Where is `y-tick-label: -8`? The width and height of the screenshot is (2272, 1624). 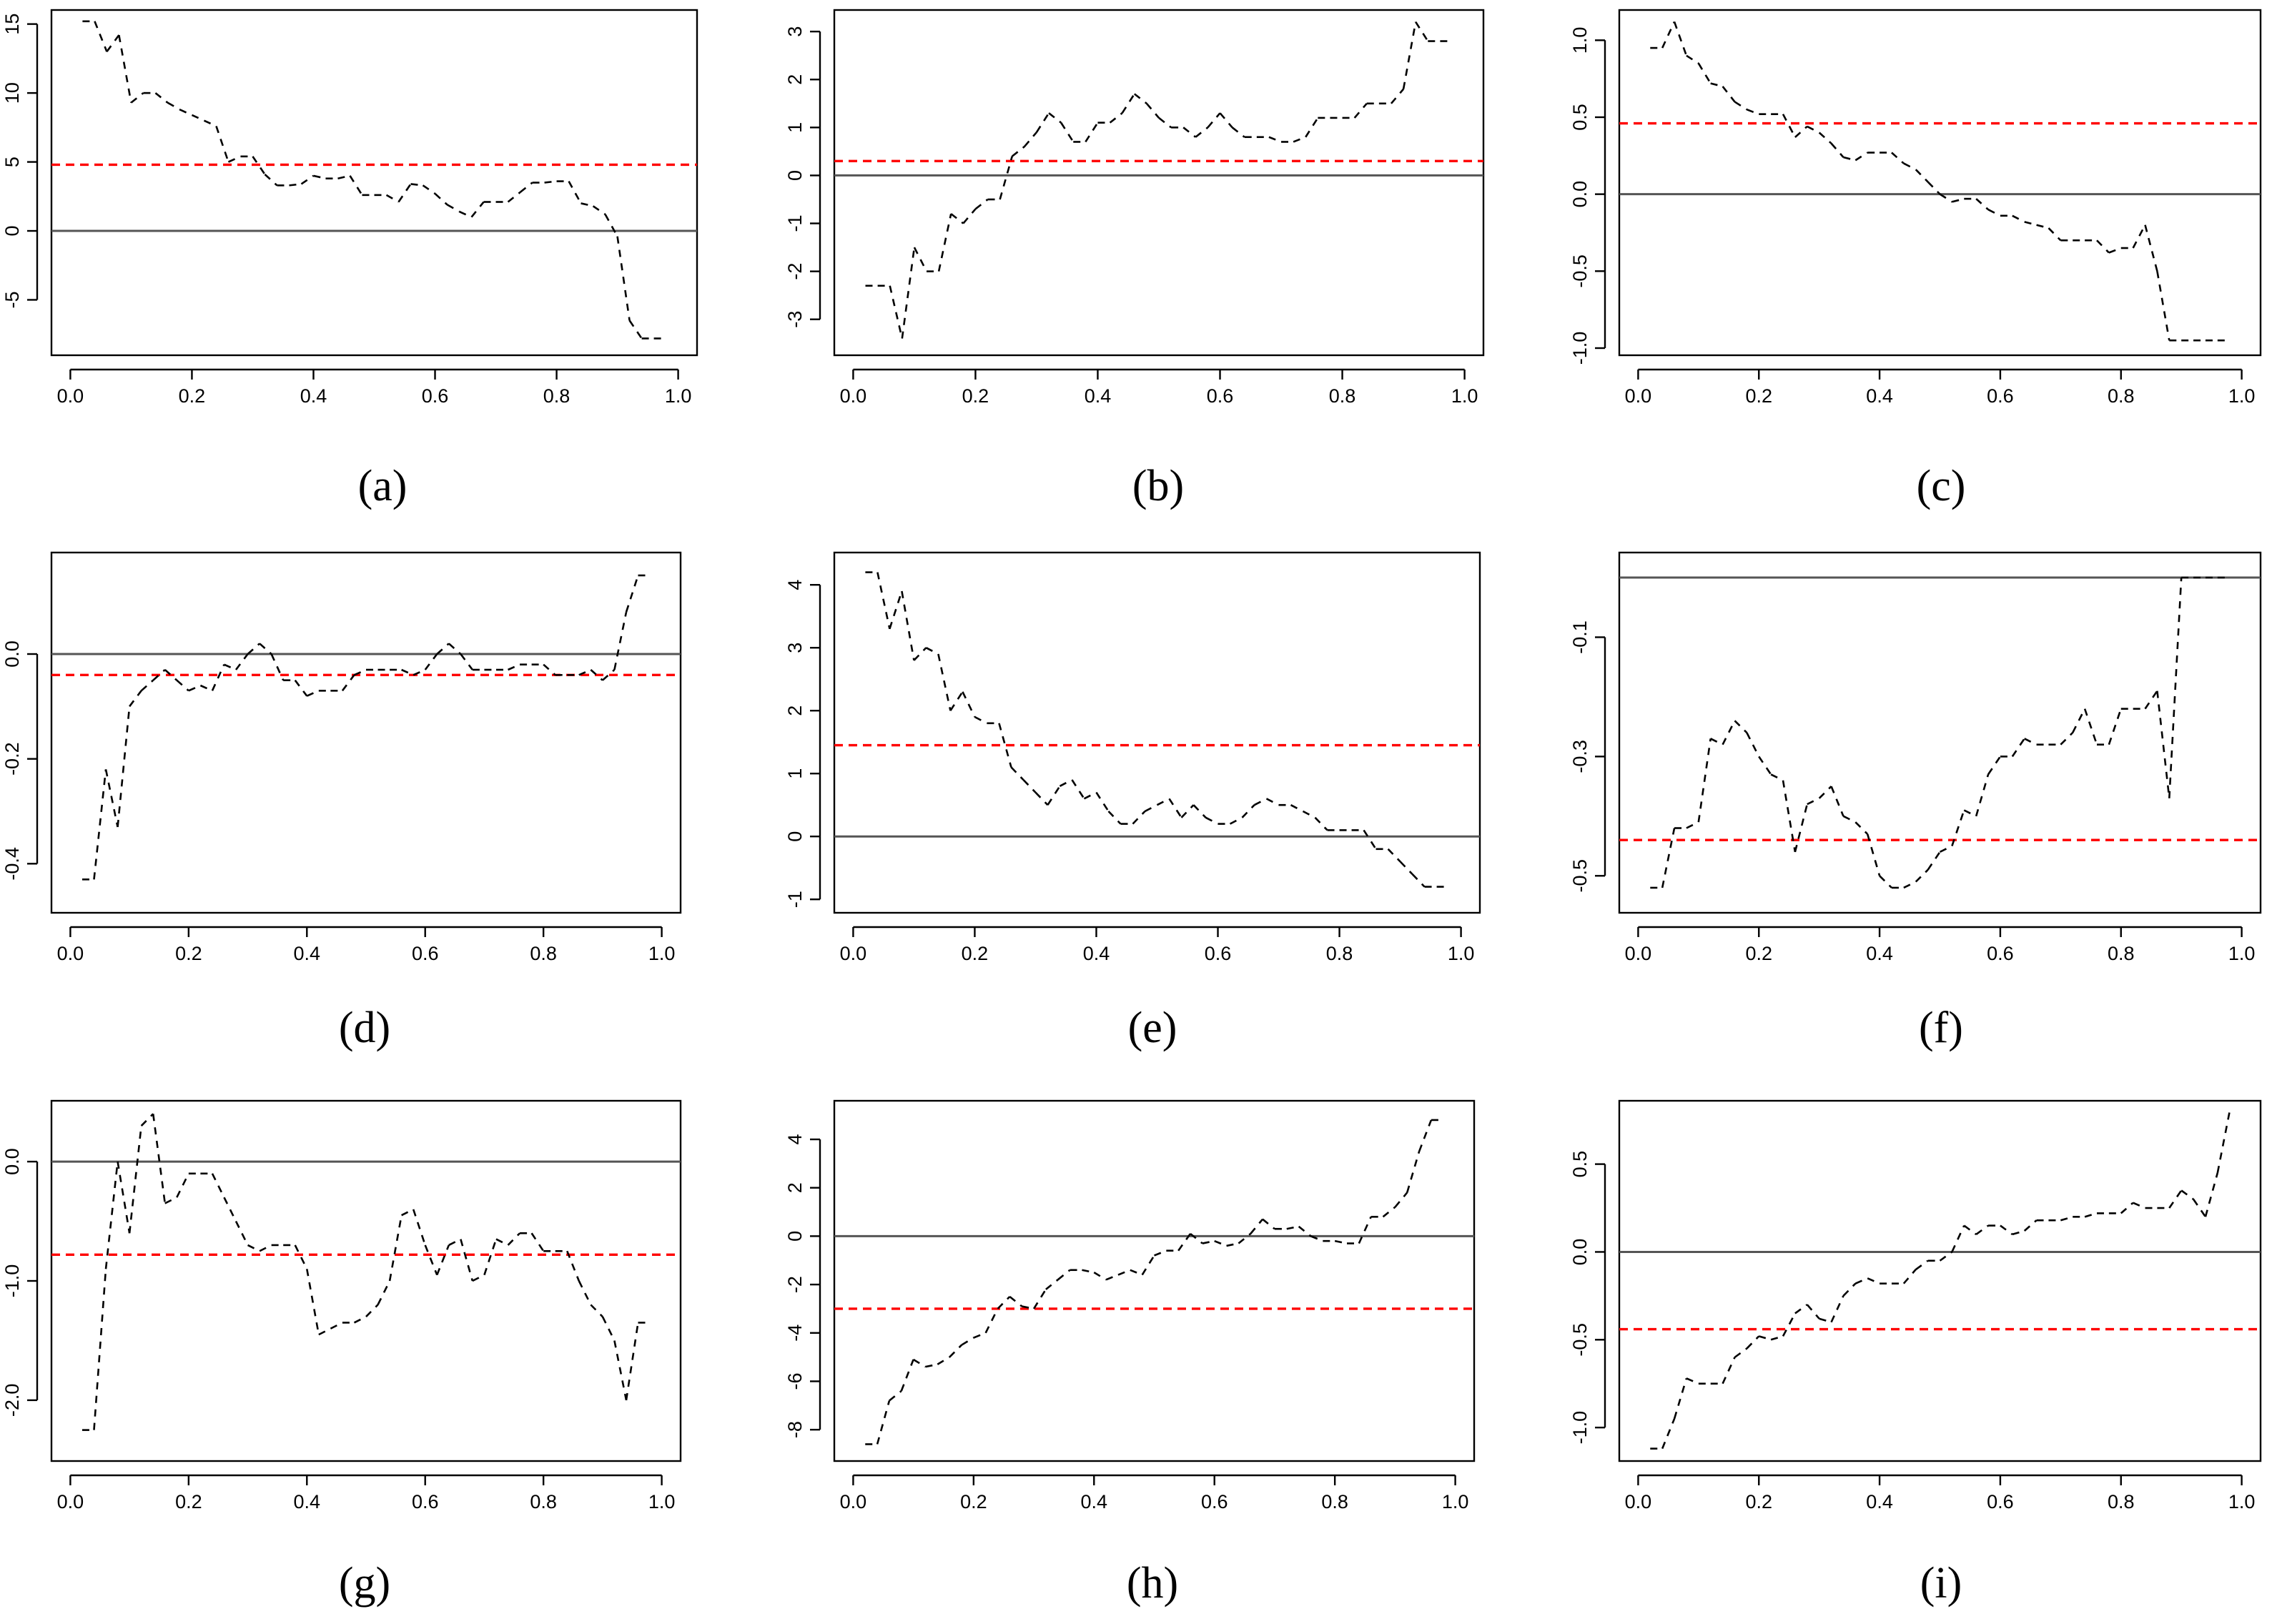 y-tick-label: -8 is located at coordinates (795, 1430).